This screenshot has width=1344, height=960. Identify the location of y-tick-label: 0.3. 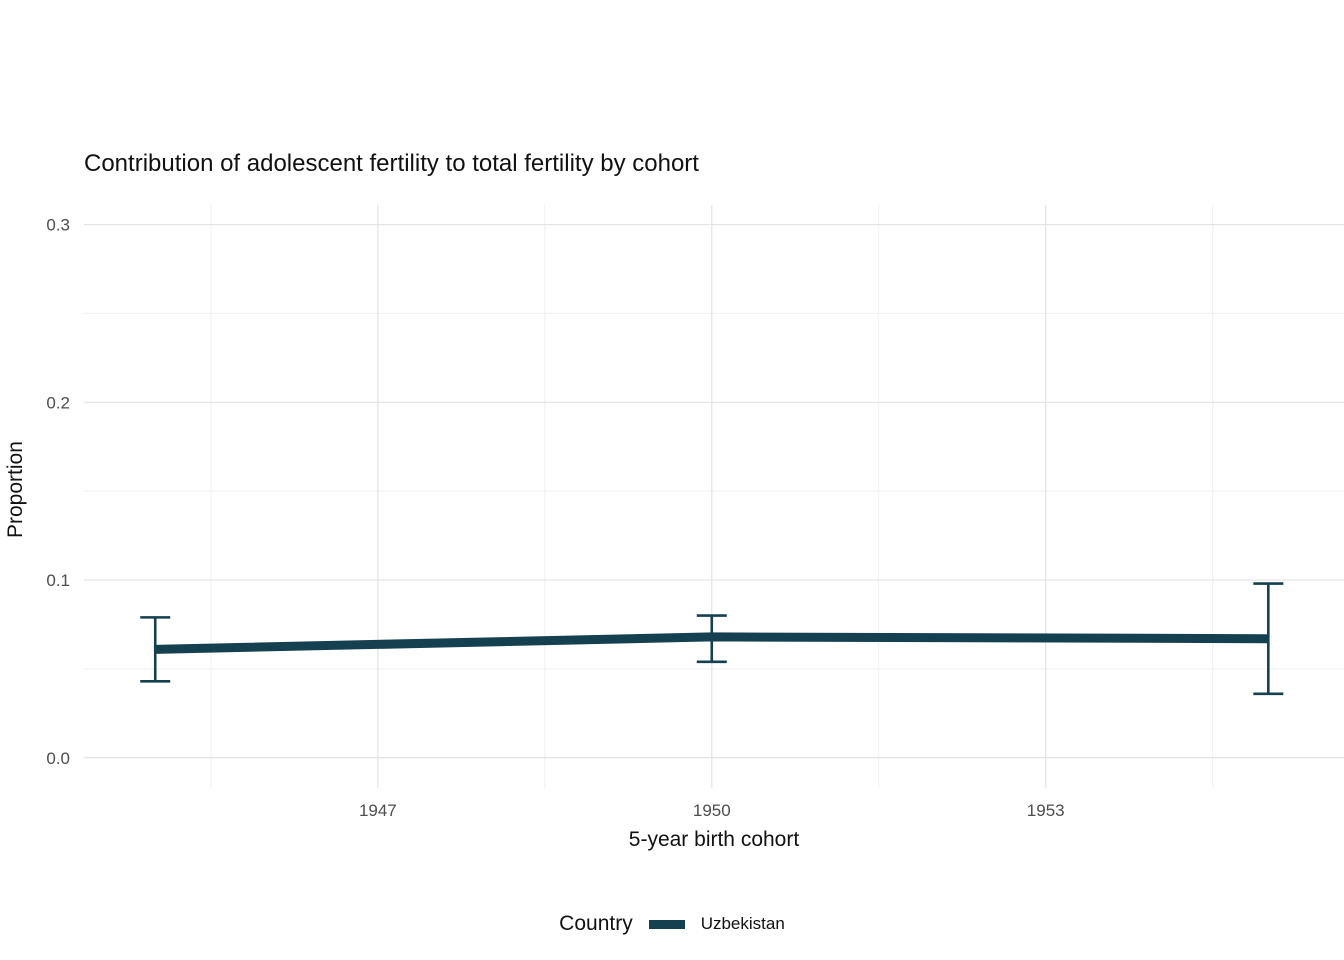
(58, 225).